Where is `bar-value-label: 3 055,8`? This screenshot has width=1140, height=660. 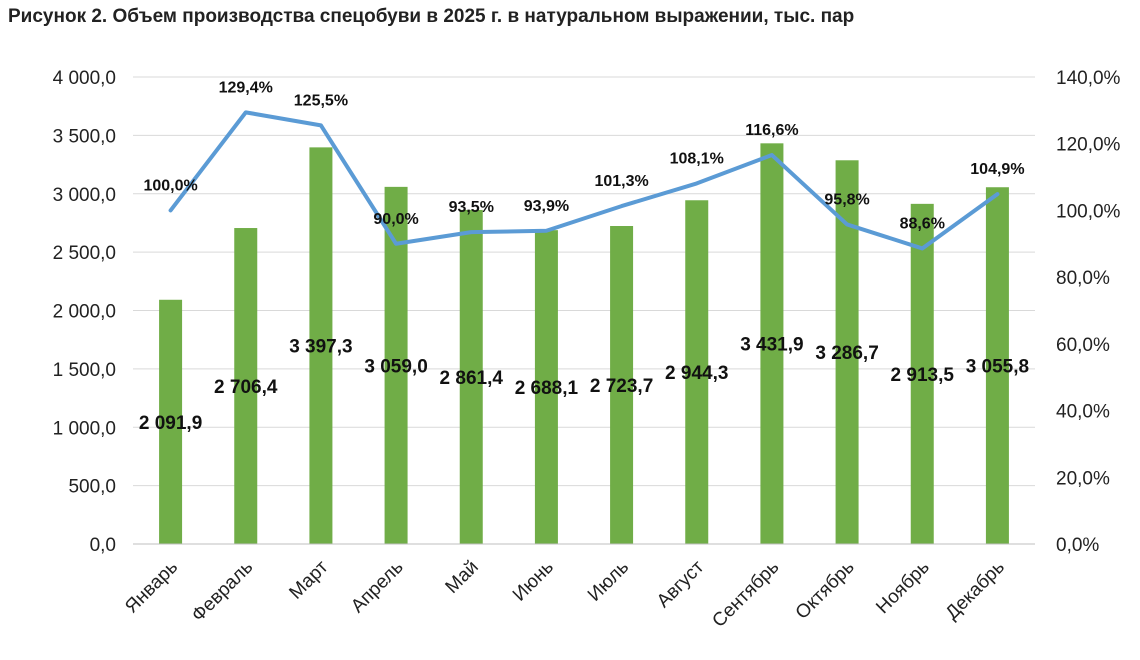
bar-value-label: 3 055,8 is located at coordinates (997, 367).